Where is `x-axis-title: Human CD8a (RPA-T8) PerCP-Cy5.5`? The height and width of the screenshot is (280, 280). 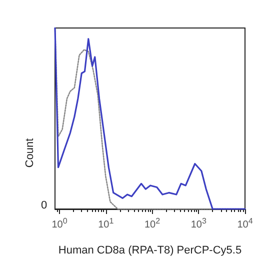 x-axis-title: Human CD8a (RPA-T8) PerCP-Cy5.5 is located at coordinates (150, 250).